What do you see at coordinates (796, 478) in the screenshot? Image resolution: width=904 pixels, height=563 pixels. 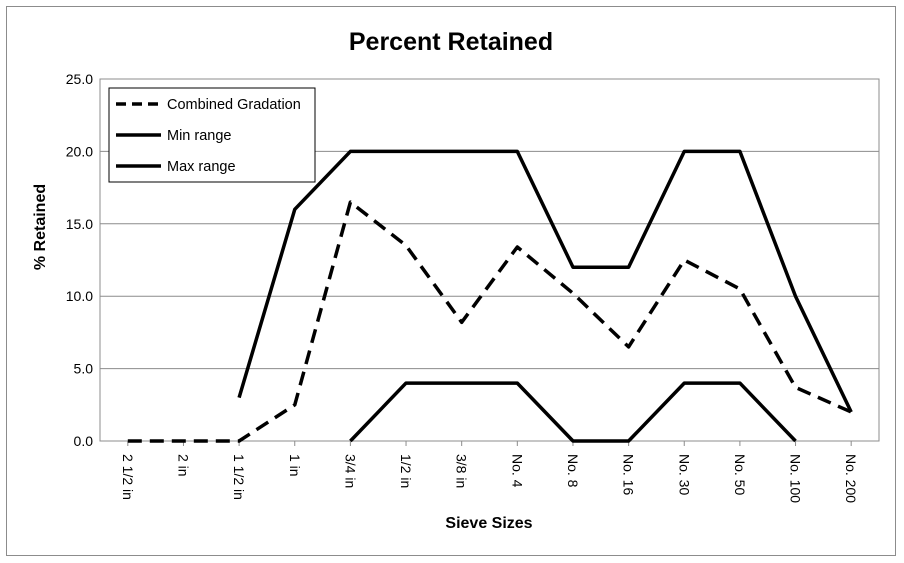 I see `x-tick-label: No. 100` at bounding box center [796, 478].